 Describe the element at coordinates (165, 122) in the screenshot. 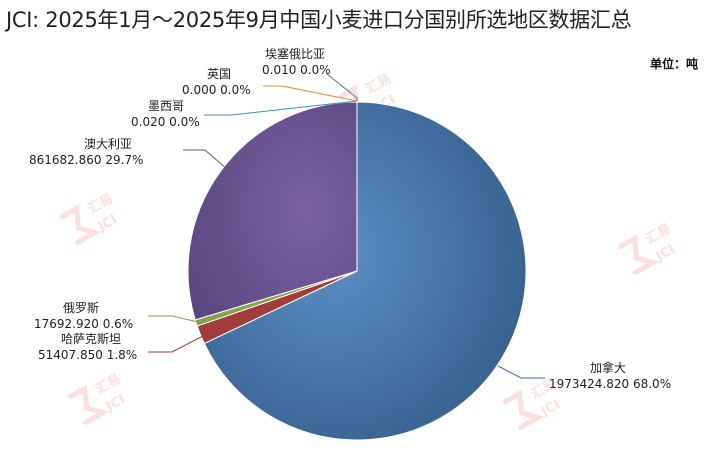

I see `slice-label-value: 0.020 0.0%` at that location.